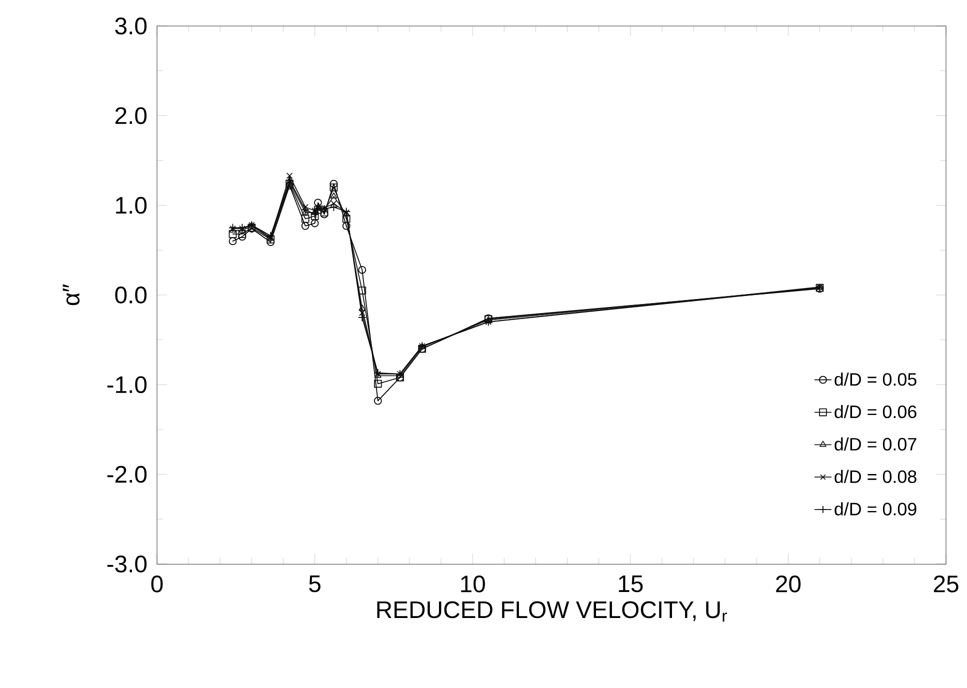  Describe the element at coordinates (875, 411) in the screenshot. I see `legend-label: d/D = 0.06` at that location.